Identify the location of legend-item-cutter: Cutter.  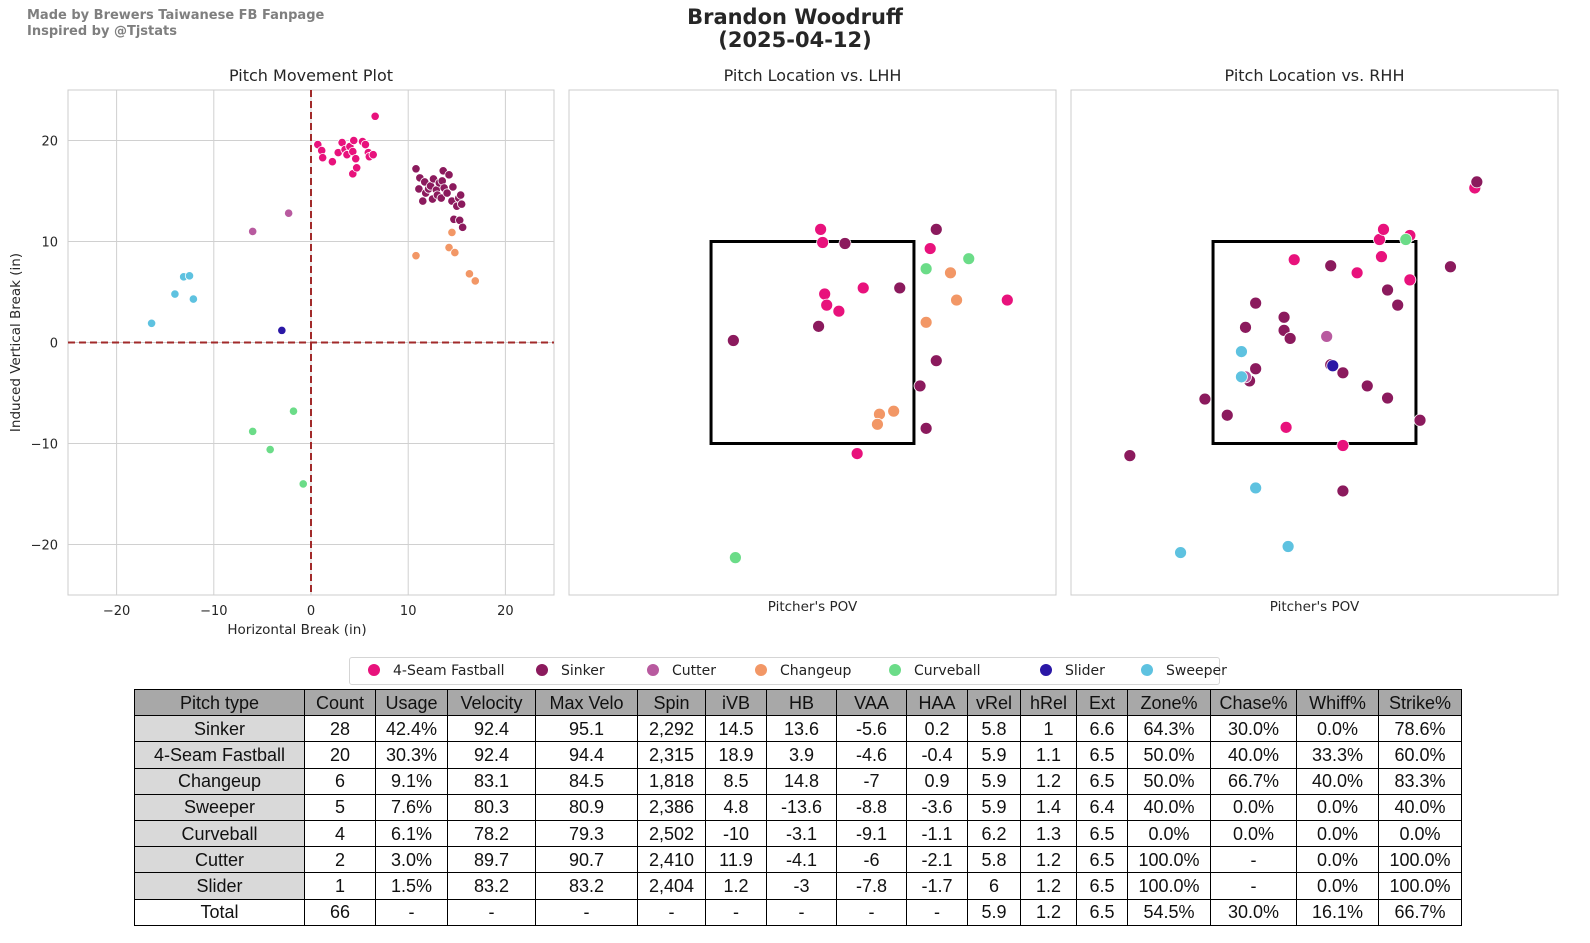
(681, 672).